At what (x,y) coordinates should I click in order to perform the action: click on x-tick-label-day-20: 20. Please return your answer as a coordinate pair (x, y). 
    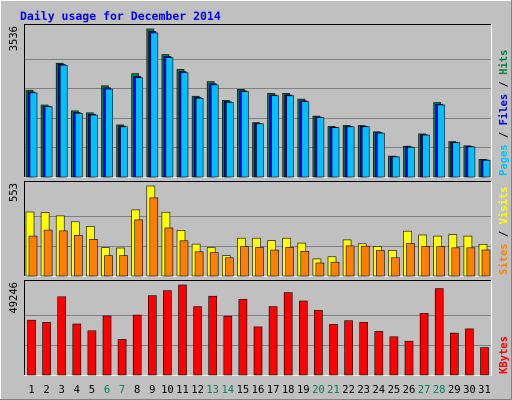
    Looking at the image, I should click on (318, 390).